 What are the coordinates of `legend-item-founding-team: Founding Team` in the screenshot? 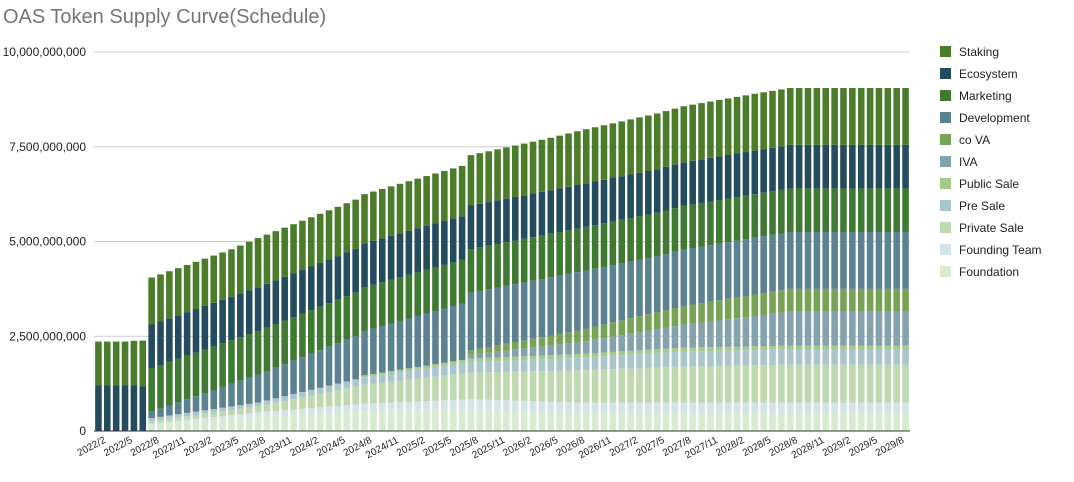 It's located at (991, 250).